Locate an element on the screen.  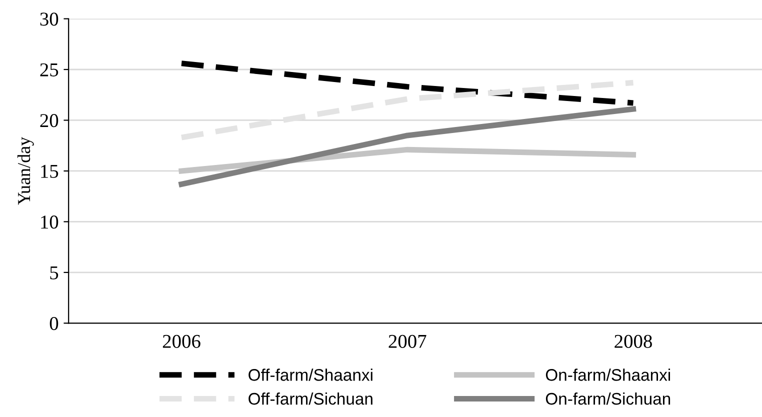
y-tick-label: 5 is located at coordinates (54, 273).